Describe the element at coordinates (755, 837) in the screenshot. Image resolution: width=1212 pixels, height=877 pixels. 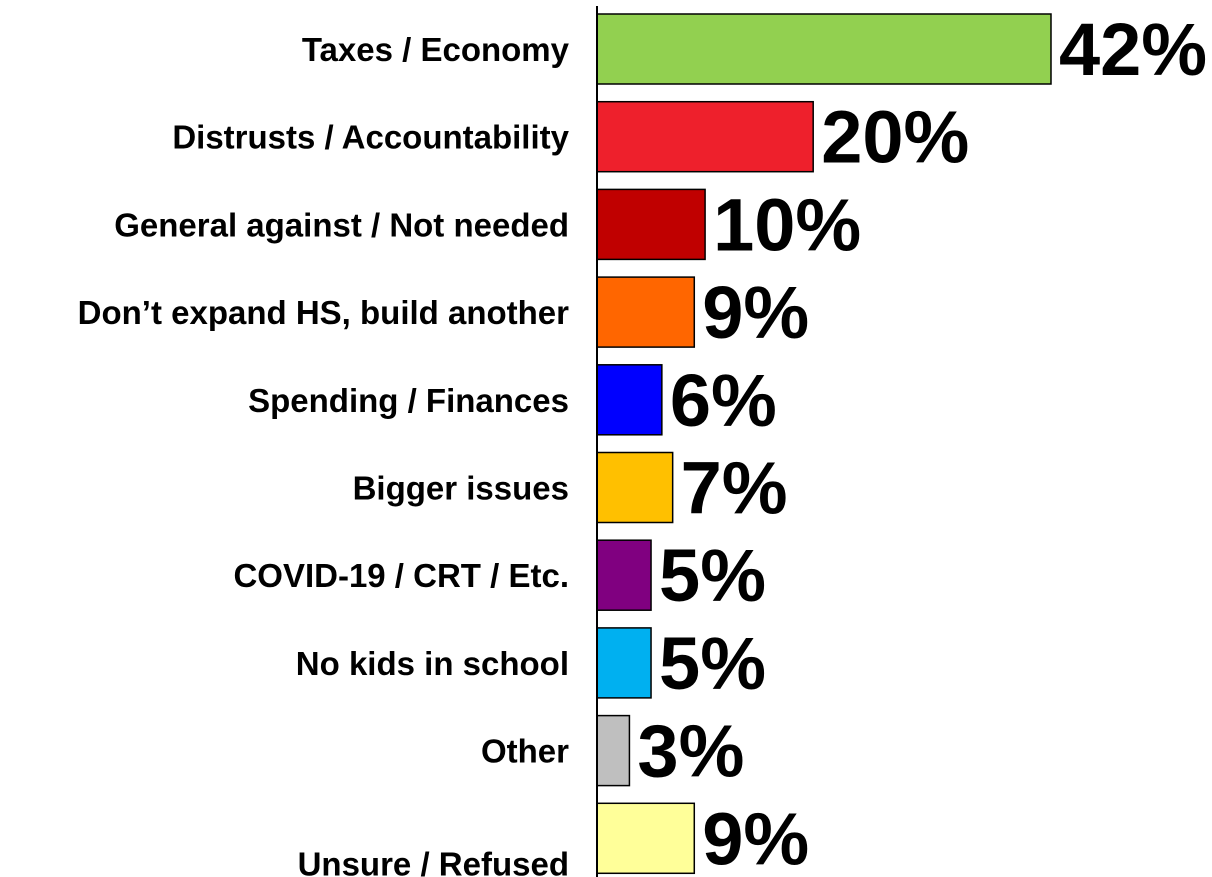
I see `value-label-9: 9%` at that location.